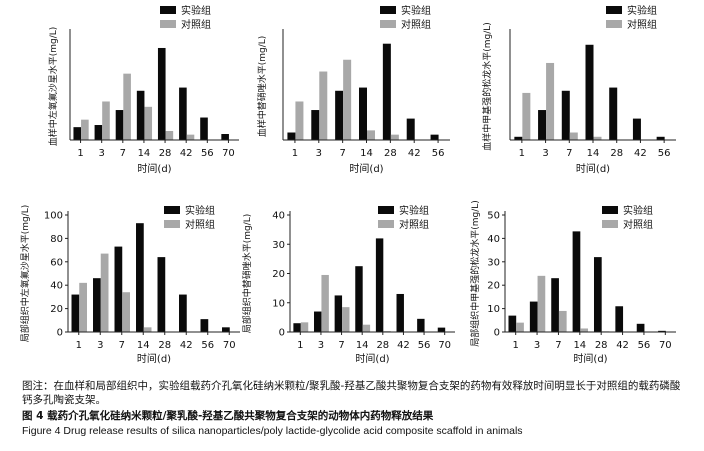 Image resolution: width=704 pixels, height=451 pixels. I want to click on y-tick-label: 30, so click(493, 262).